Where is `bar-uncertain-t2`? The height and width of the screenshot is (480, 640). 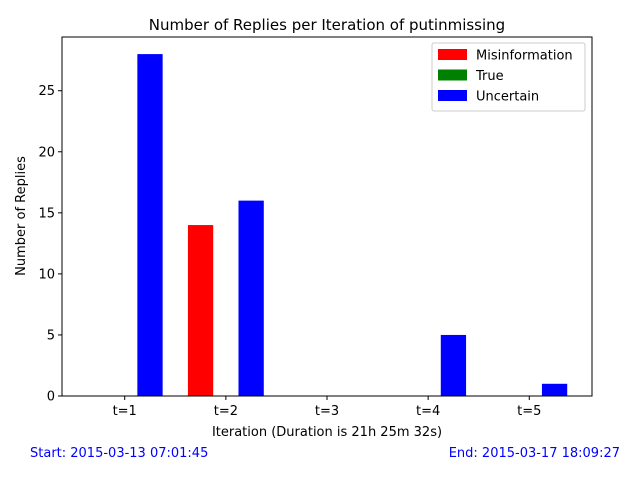
bar-uncertain-t2 is located at coordinates (251, 298).